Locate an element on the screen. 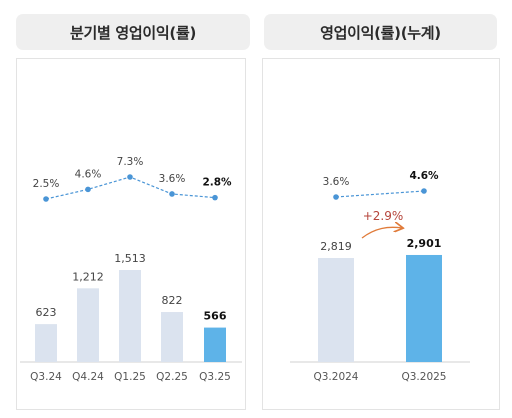 The width and height of the screenshot is (512, 418). x-tick-label: Q3.25 is located at coordinates (215, 377).